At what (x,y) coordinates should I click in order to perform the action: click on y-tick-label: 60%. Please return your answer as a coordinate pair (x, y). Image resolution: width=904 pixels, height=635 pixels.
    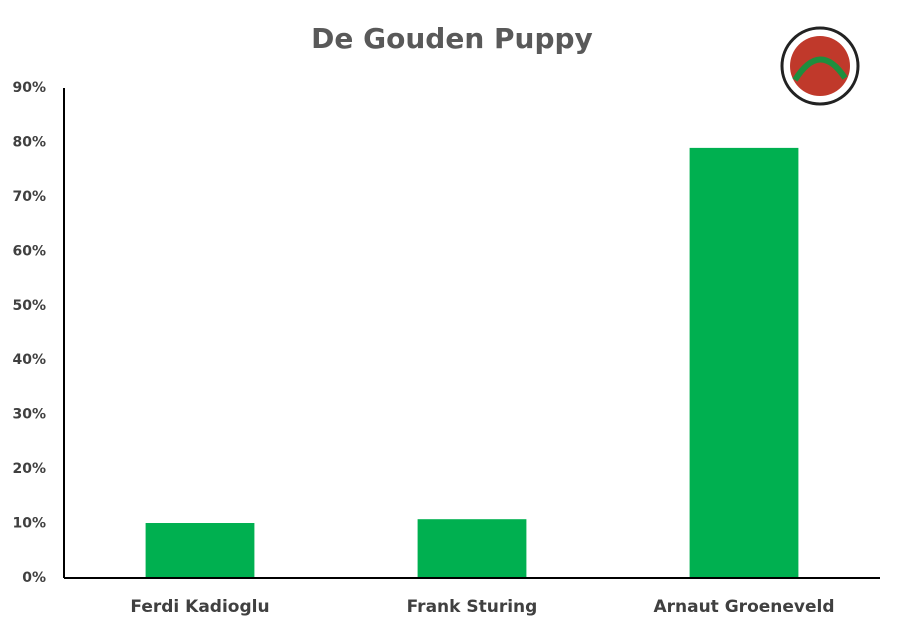
    Looking at the image, I should click on (29, 251).